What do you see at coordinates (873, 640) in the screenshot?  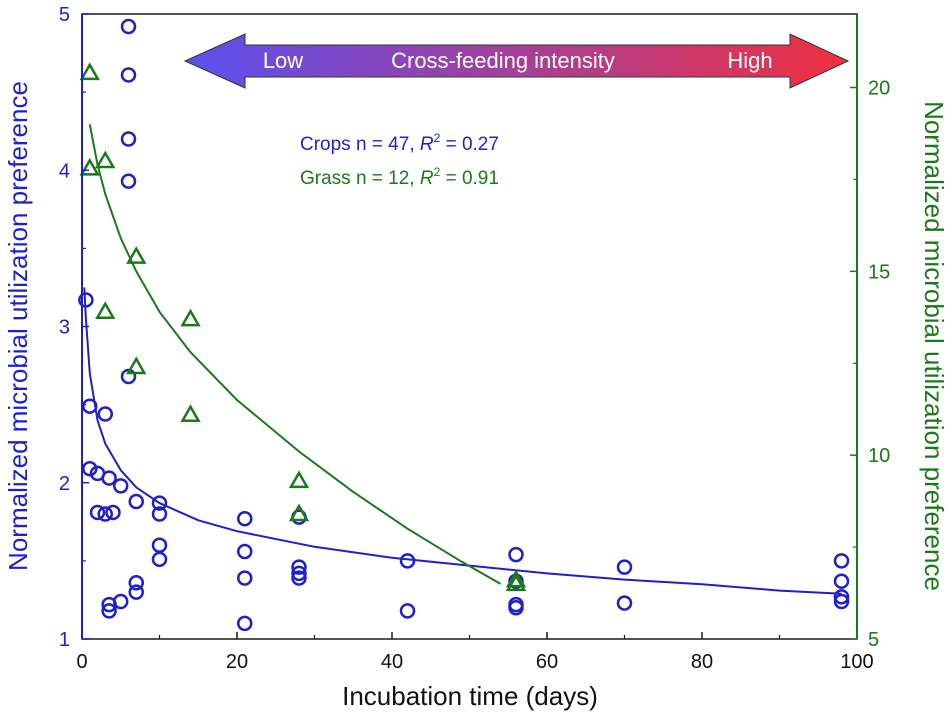 I see `y-right-tick-label: 5` at bounding box center [873, 640].